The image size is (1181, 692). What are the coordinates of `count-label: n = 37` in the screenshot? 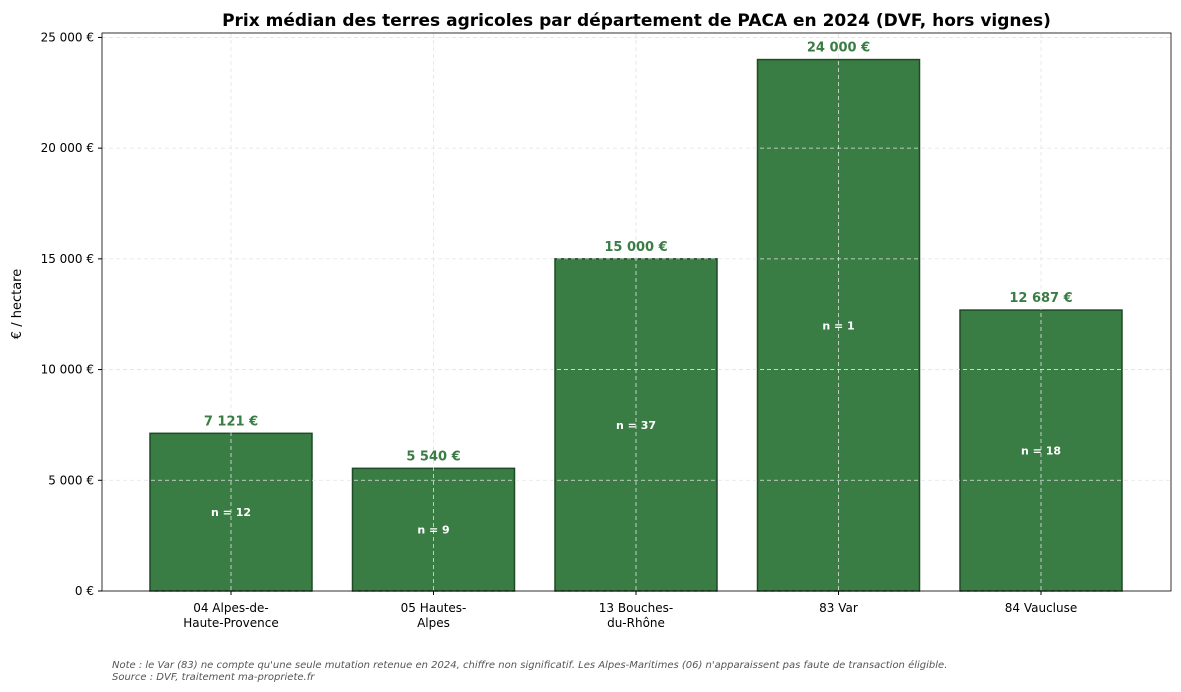 It's located at (636, 425).